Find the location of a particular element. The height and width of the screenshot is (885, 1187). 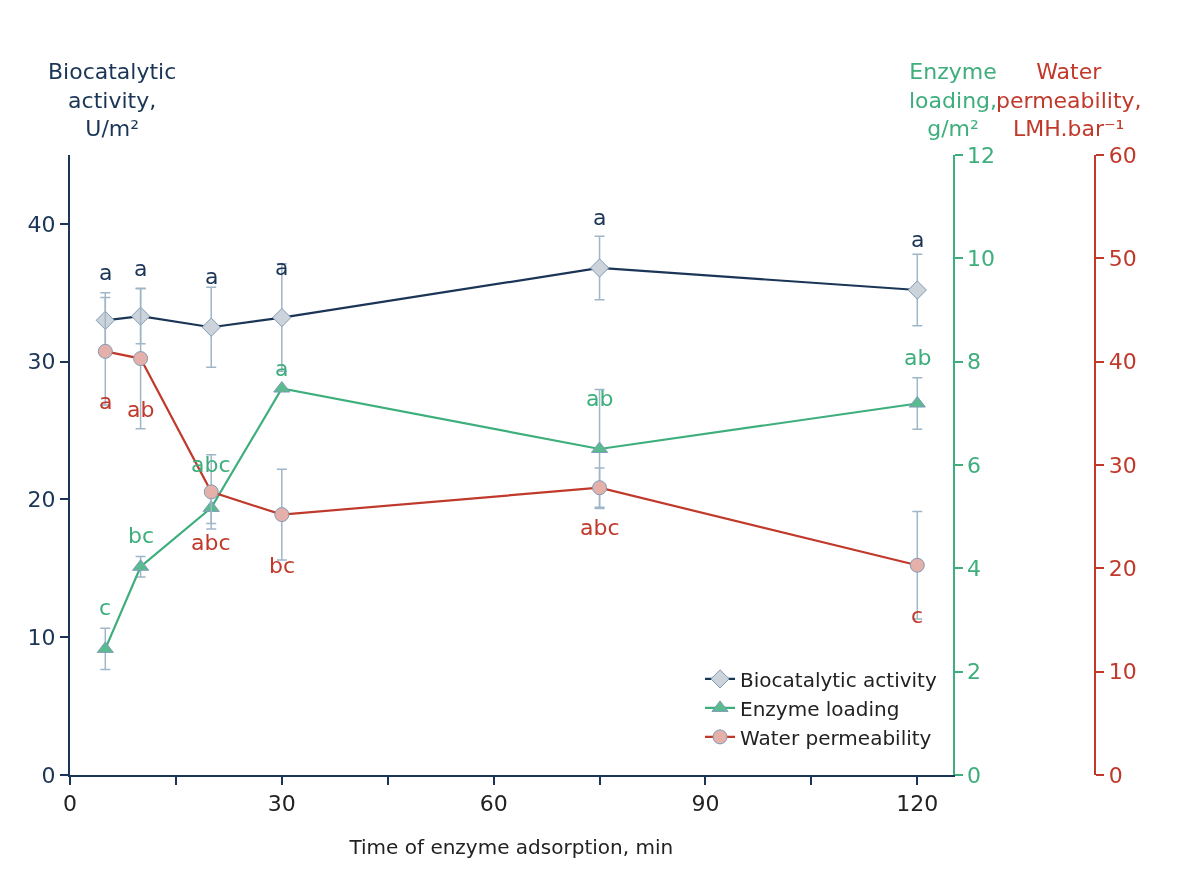

legend-label: Biocatalytic activity is located at coordinates (838, 679).